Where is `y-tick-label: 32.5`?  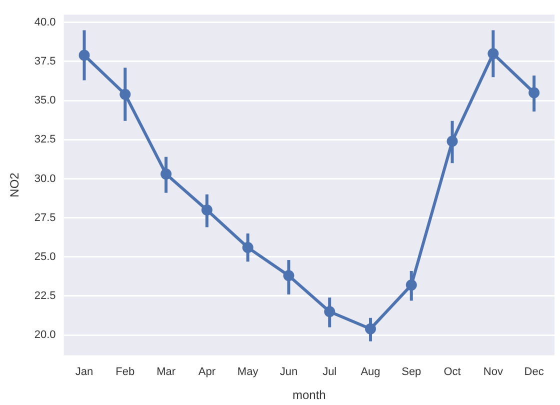 y-tick-label: 32.5 is located at coordinates (45, 140).